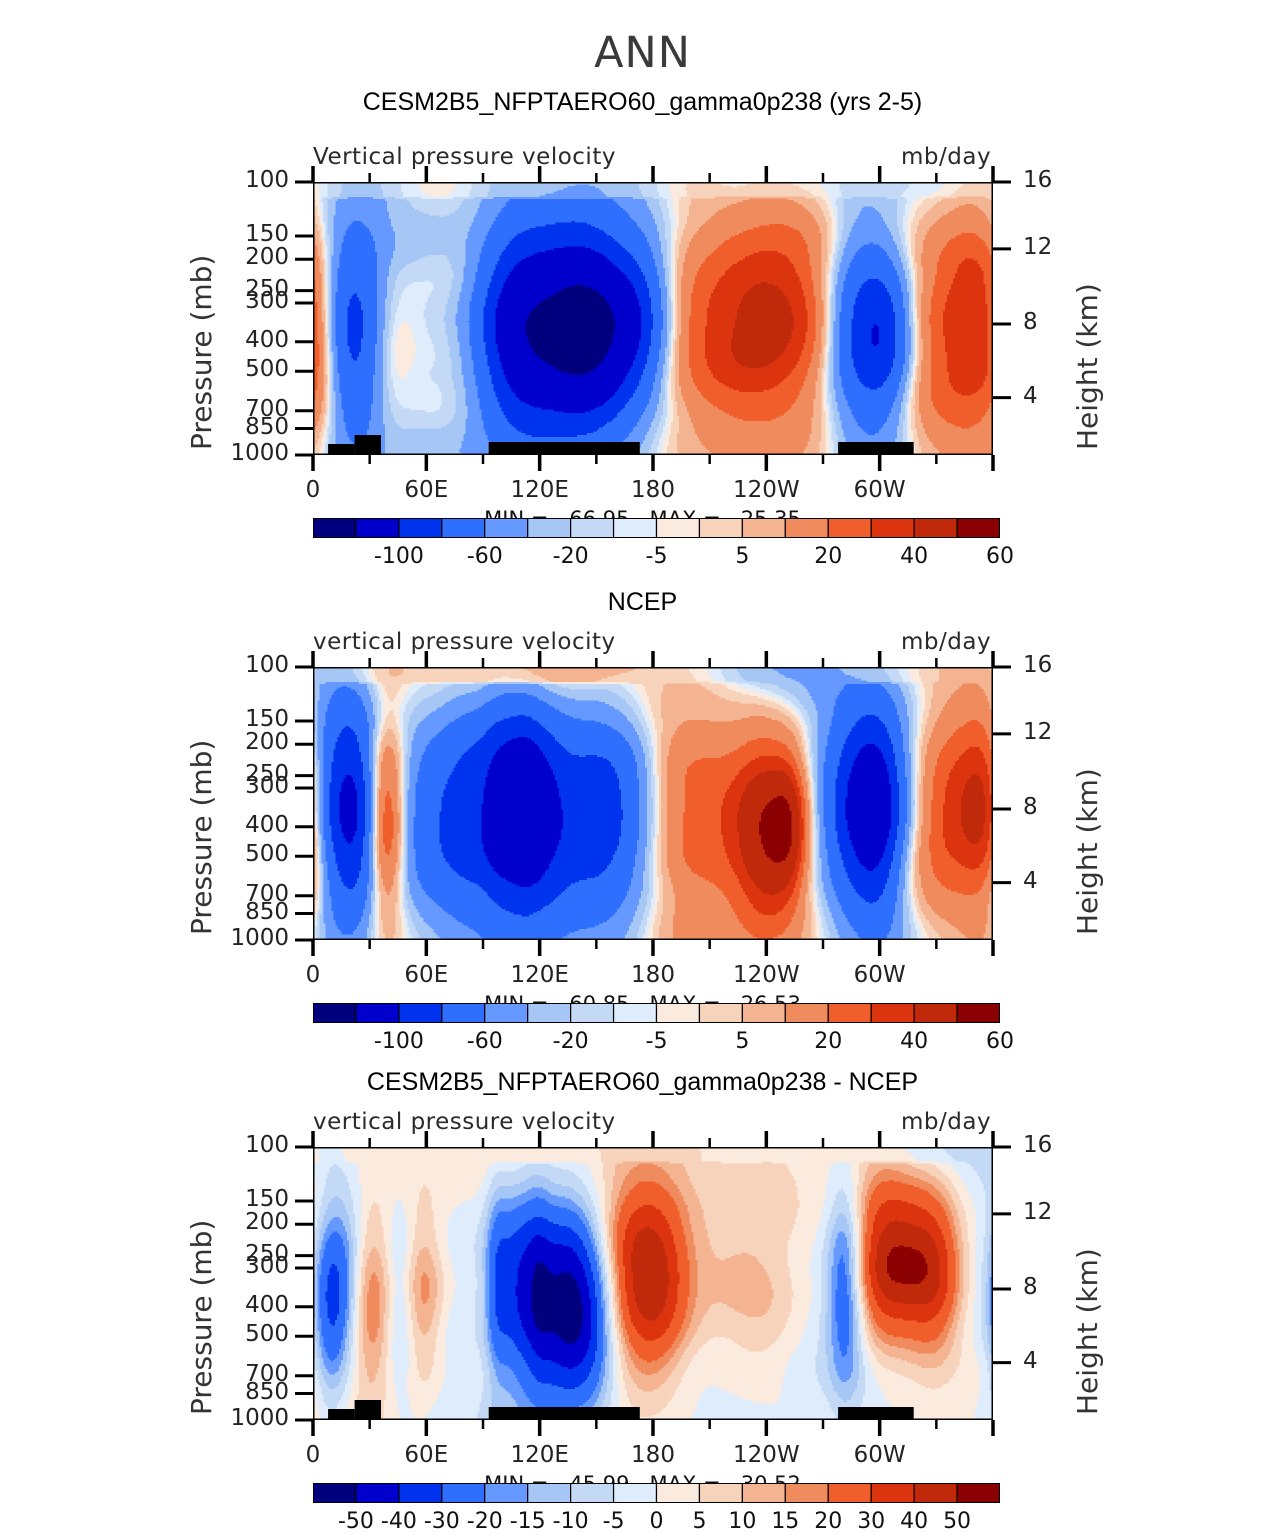 The image size is (1285, 1534). What do you see at coordinates (657, 556) in the screenshot?
I see `panel-model-colorbar-label-3: -5` at bounding box center [657, 556].